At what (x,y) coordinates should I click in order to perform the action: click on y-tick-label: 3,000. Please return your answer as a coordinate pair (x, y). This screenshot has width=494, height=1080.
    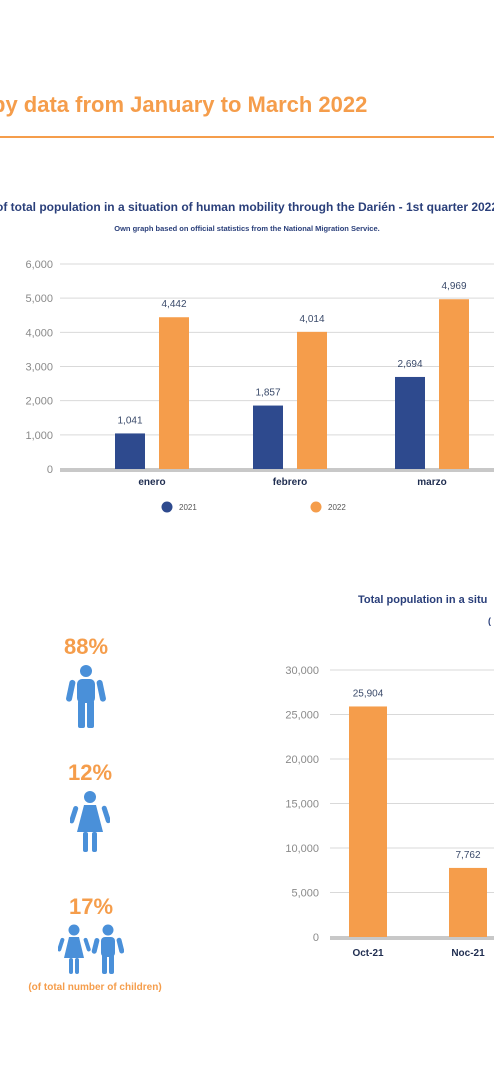
    Looking at the image, I should click on (39, 368).